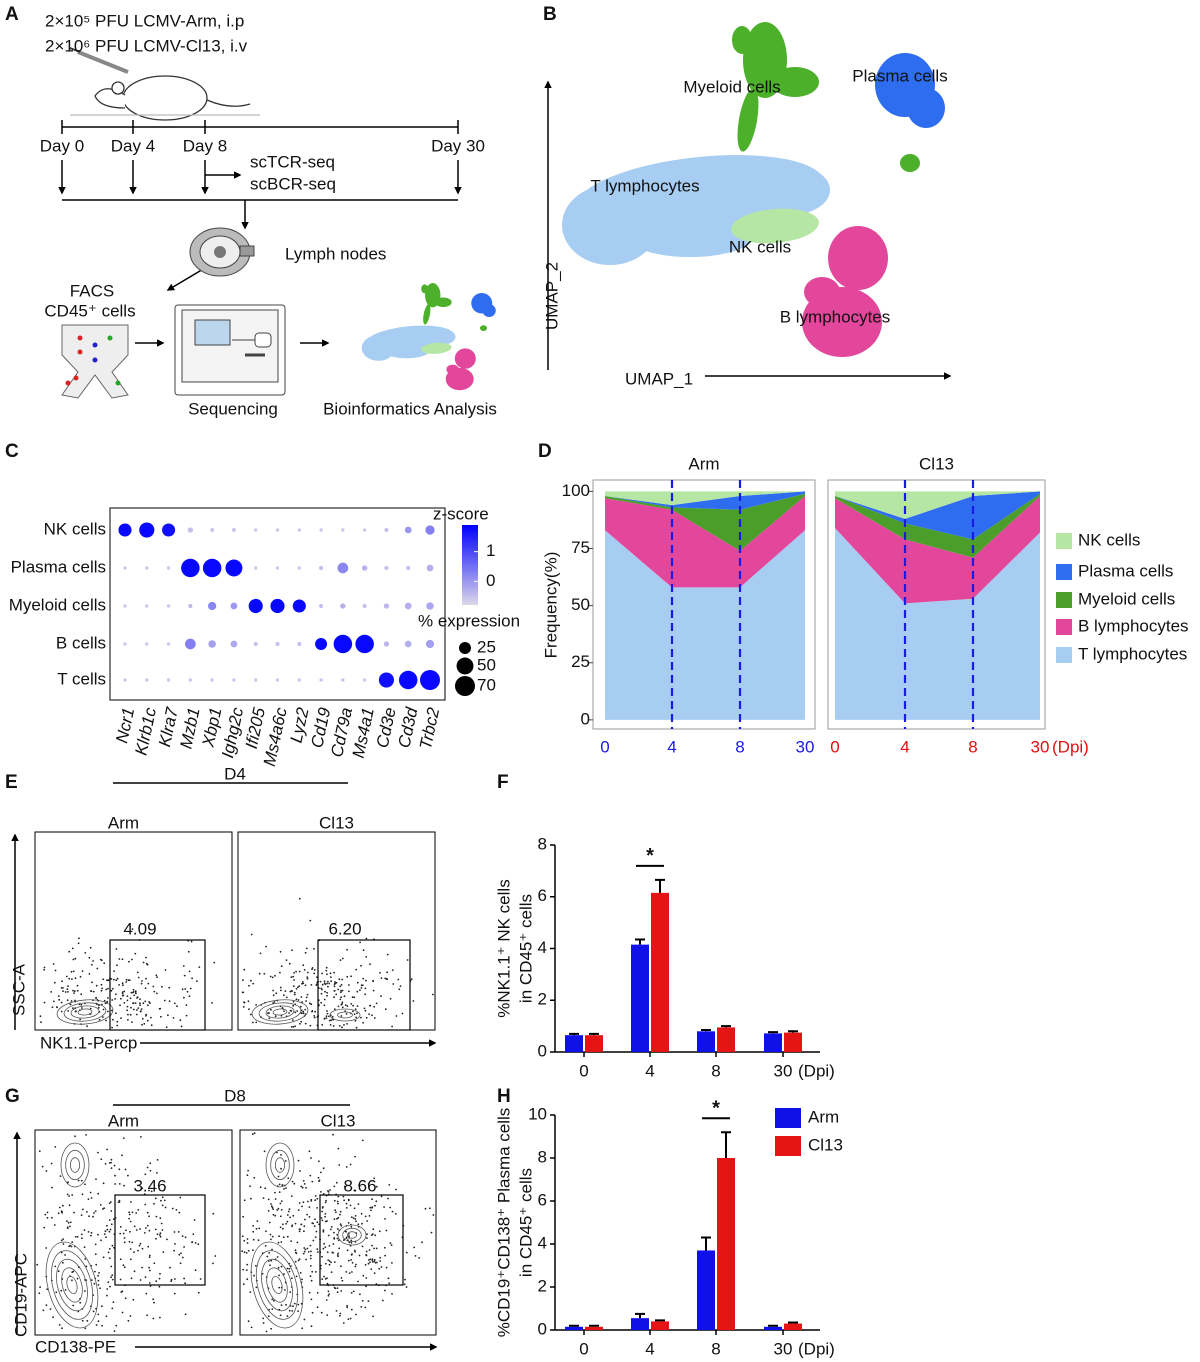 The width and height of the screenshot is (1200, 1362). What do you see at coordinates (465, 648) in the screenshot?
I see `size-key` at bounding box center [465, 648].